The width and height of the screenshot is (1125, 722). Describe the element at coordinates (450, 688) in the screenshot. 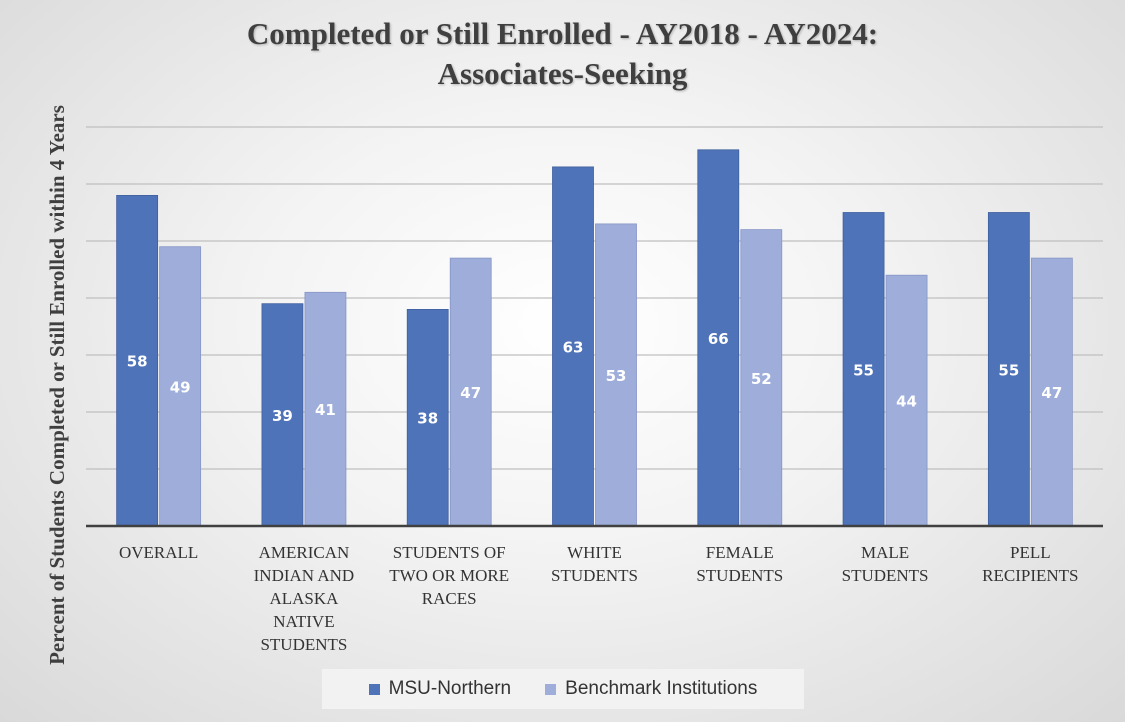

I see `legend-label-msu-northern: MSU-Northern` at that location.